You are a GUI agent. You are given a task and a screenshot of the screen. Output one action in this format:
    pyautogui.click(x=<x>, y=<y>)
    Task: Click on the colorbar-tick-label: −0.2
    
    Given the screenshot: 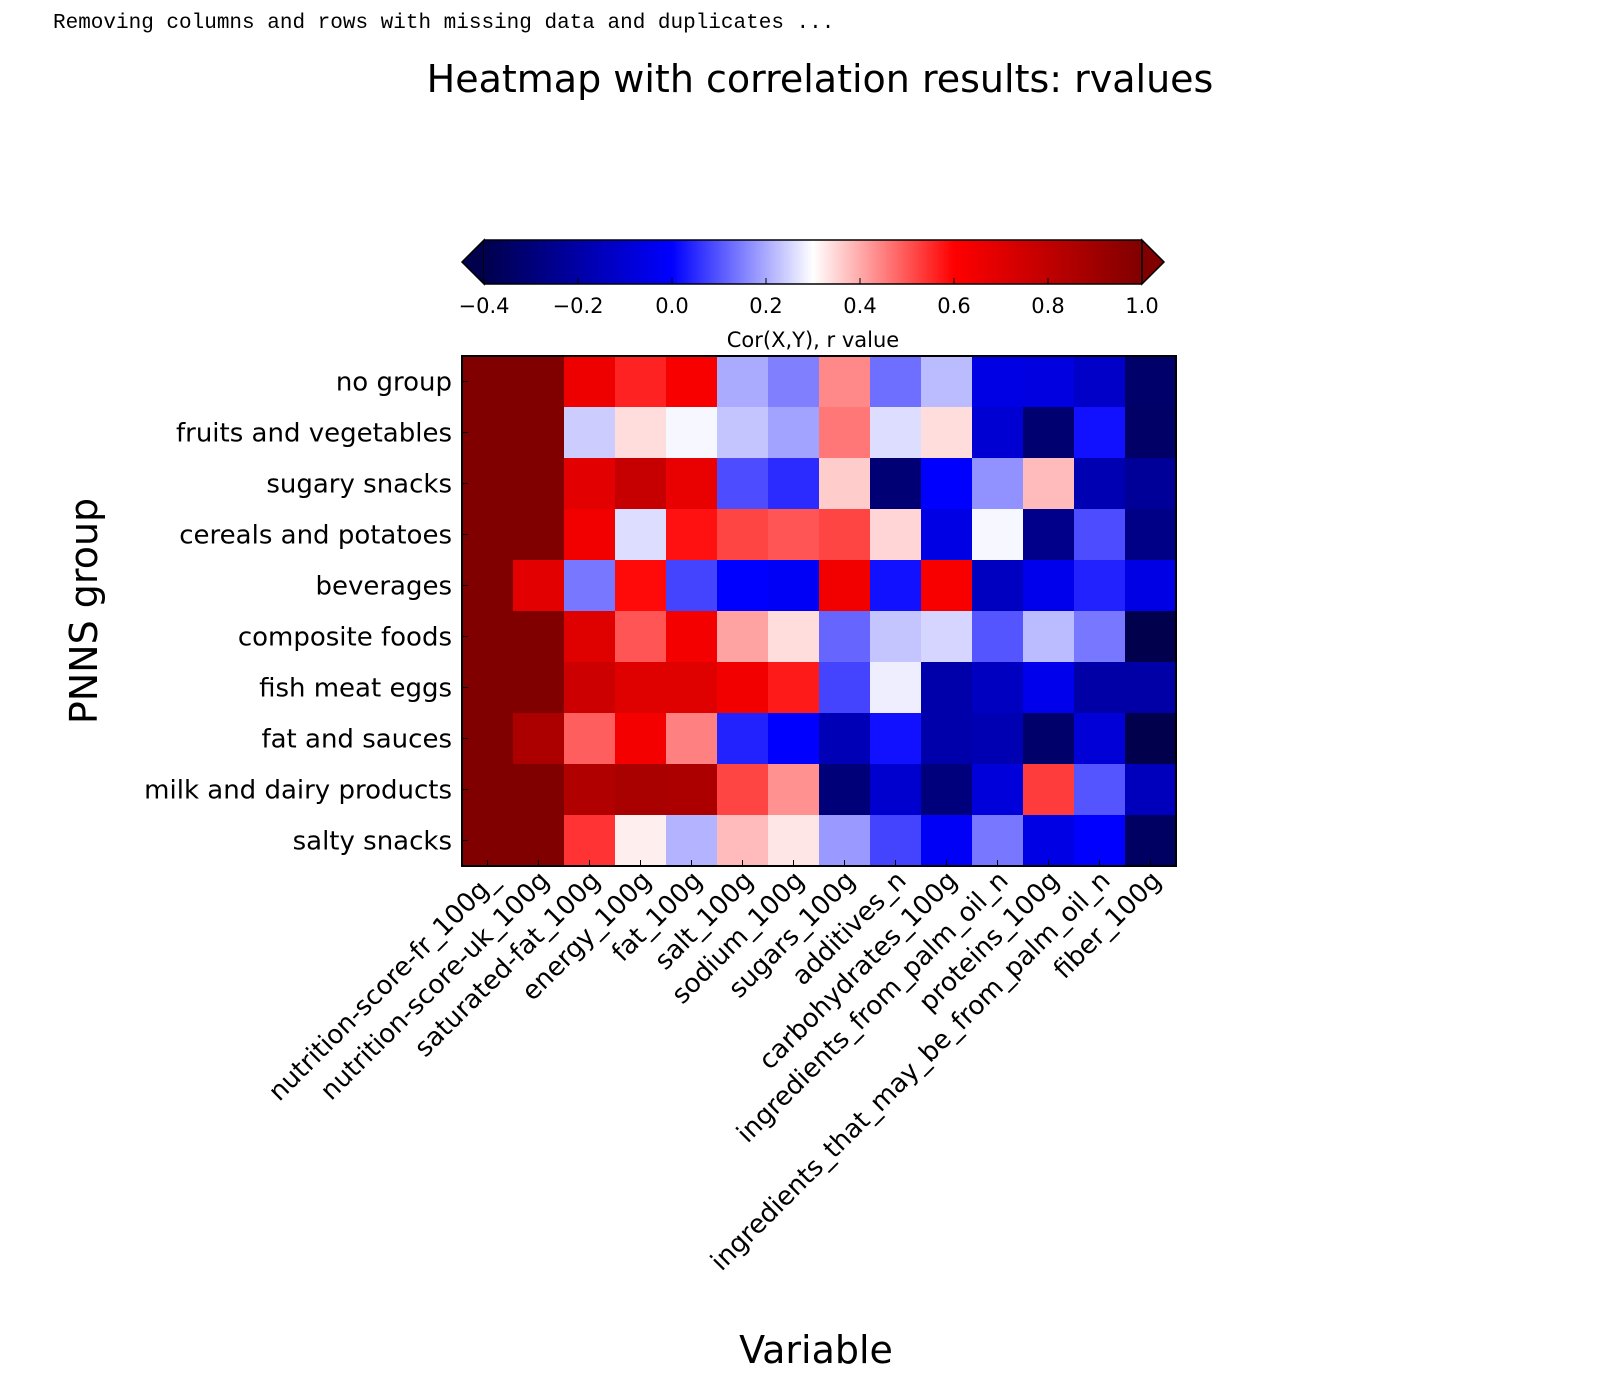 What is the action you would take?
    pyautogui.click(x=578, y=306)
    